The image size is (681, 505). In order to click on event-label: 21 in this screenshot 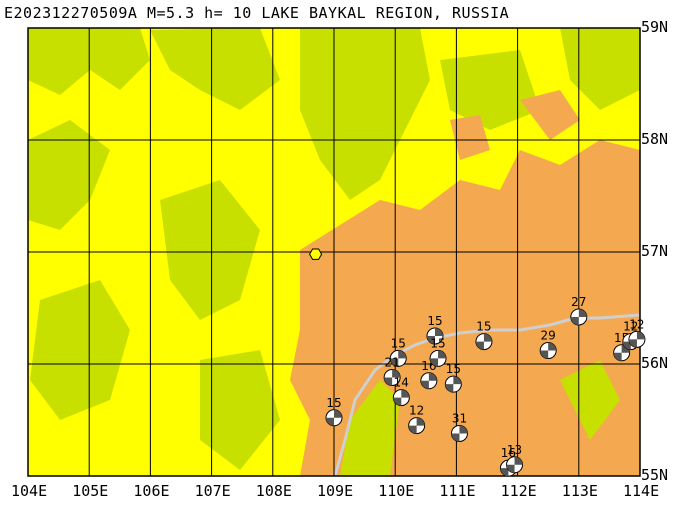, I will do `click(391, 362)`.